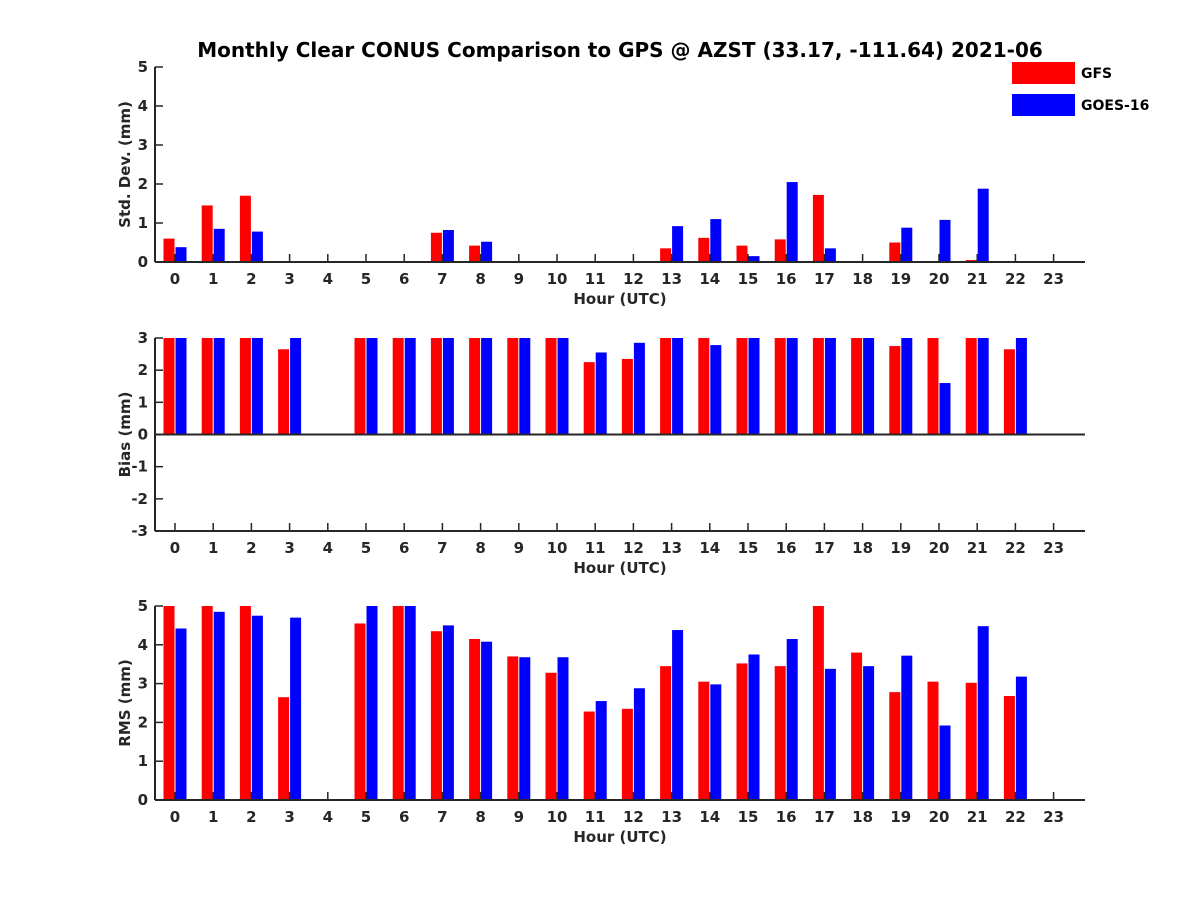 This screenshot has width=1200, height=904. What do you see at coordinates (143, 184) in the screenshot?
I see `y-tick-label: 2` at bounding box center [143, 184].